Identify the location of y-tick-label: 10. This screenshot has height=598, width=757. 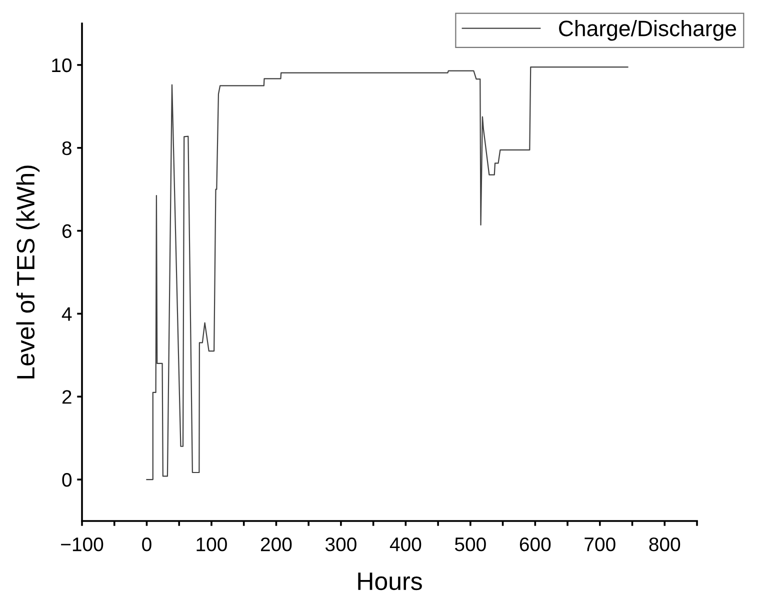
(62, 65).